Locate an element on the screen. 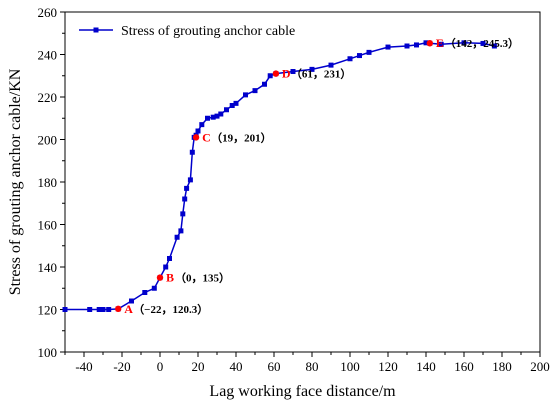 This screenshot has width=550, height=408. annotation-coords: （−22，120.3） is located at coordinates (170, 309).